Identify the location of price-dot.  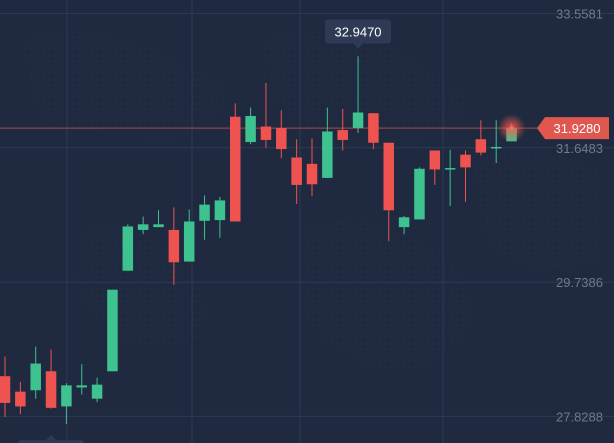
(511, 128).